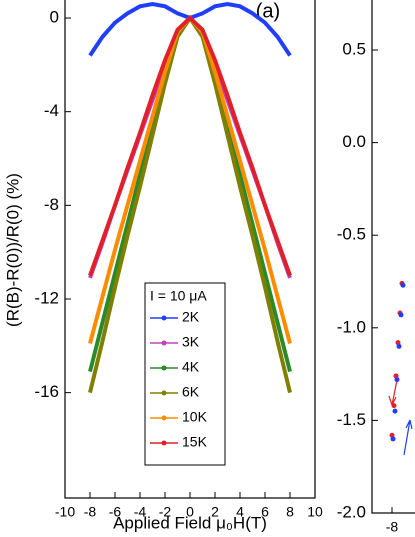 The width and height of the screenshot is (415, 537). I want to click on legend-label: 2K, so click(191, 317).